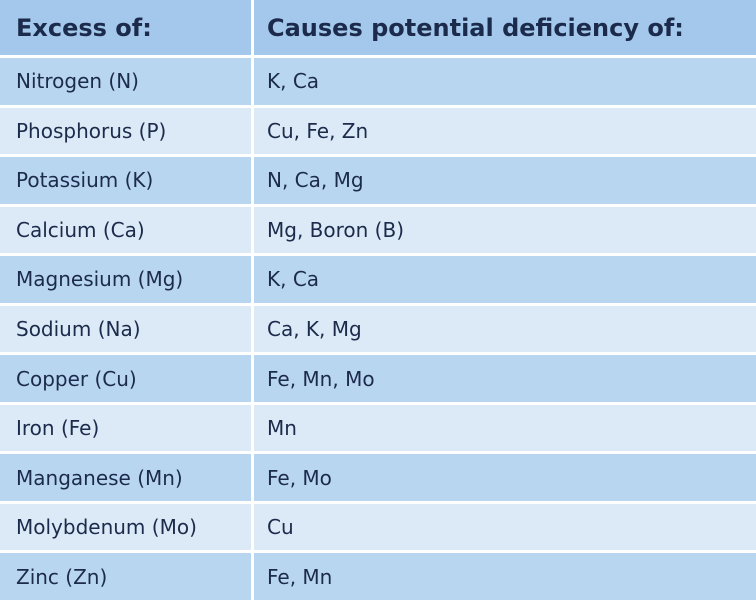 The image size is (756, 600). What do you see at coordinates (505, 329) in the screenshot?
I see `table-cell: Ca, K, Mg` at bounding box center [505, 329].